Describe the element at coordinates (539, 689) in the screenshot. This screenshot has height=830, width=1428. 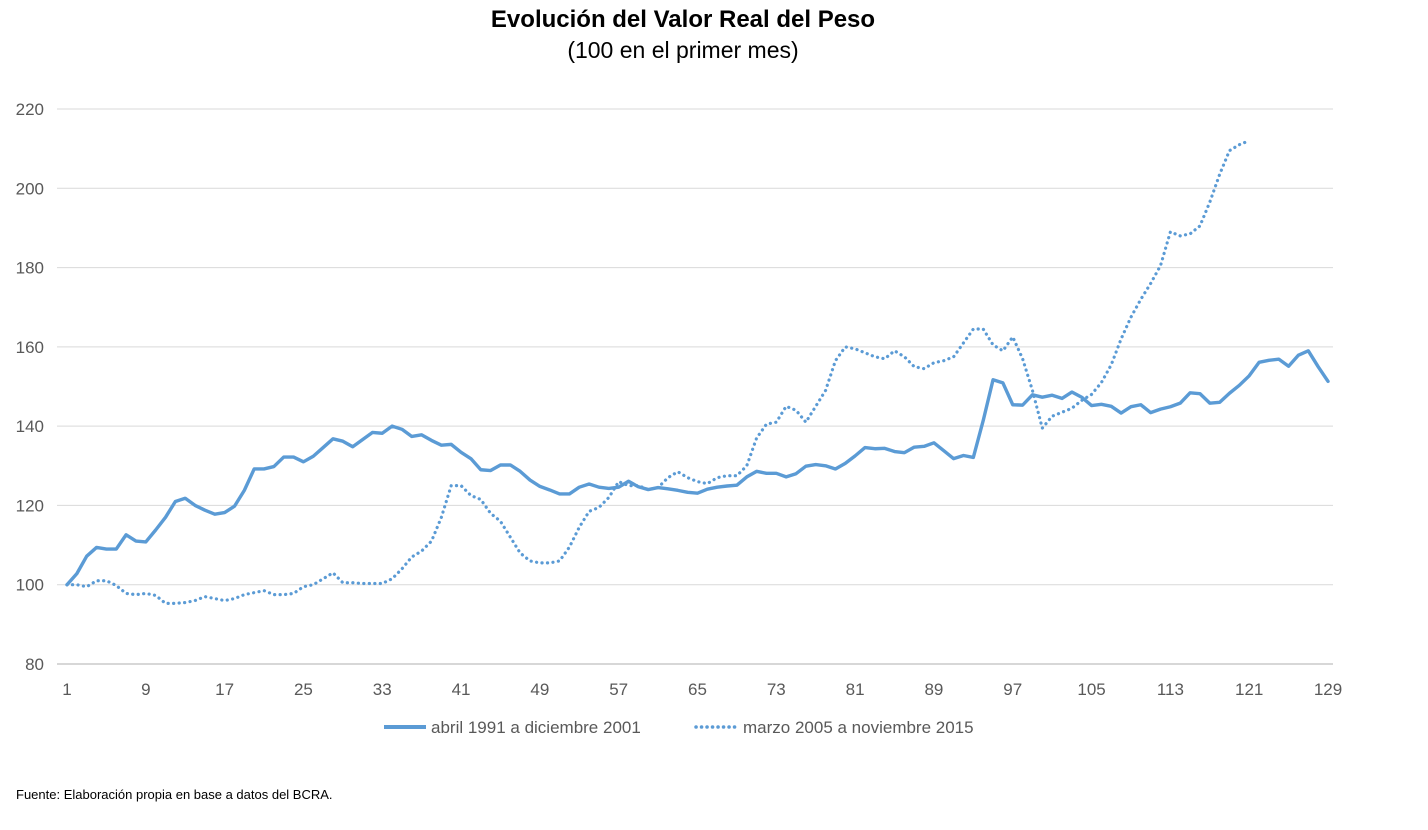
I see `x-tick-label: 49` at that location.